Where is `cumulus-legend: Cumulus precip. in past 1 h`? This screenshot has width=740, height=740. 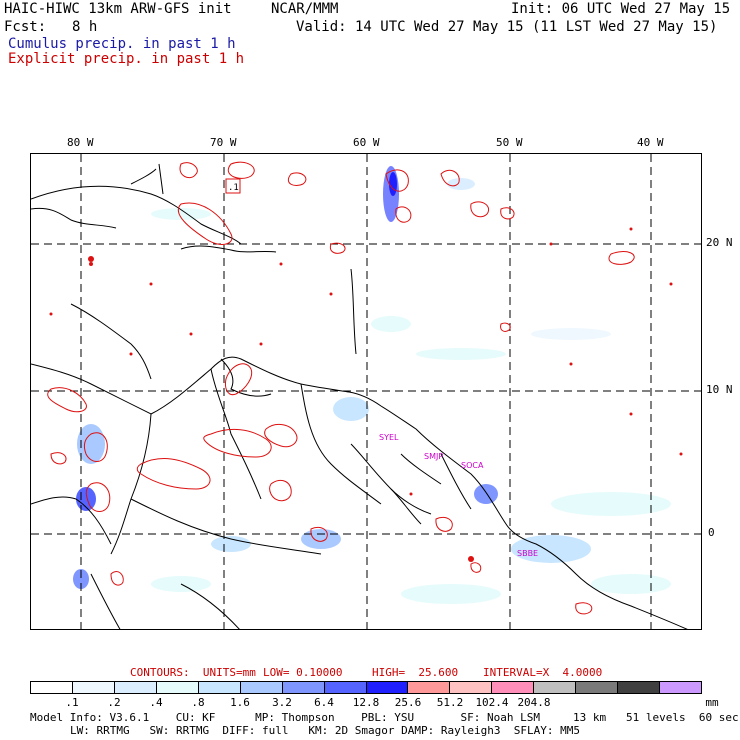
cumulus-legend: Cumulus precip. in past 1 h is located at coordinates (122, 44).